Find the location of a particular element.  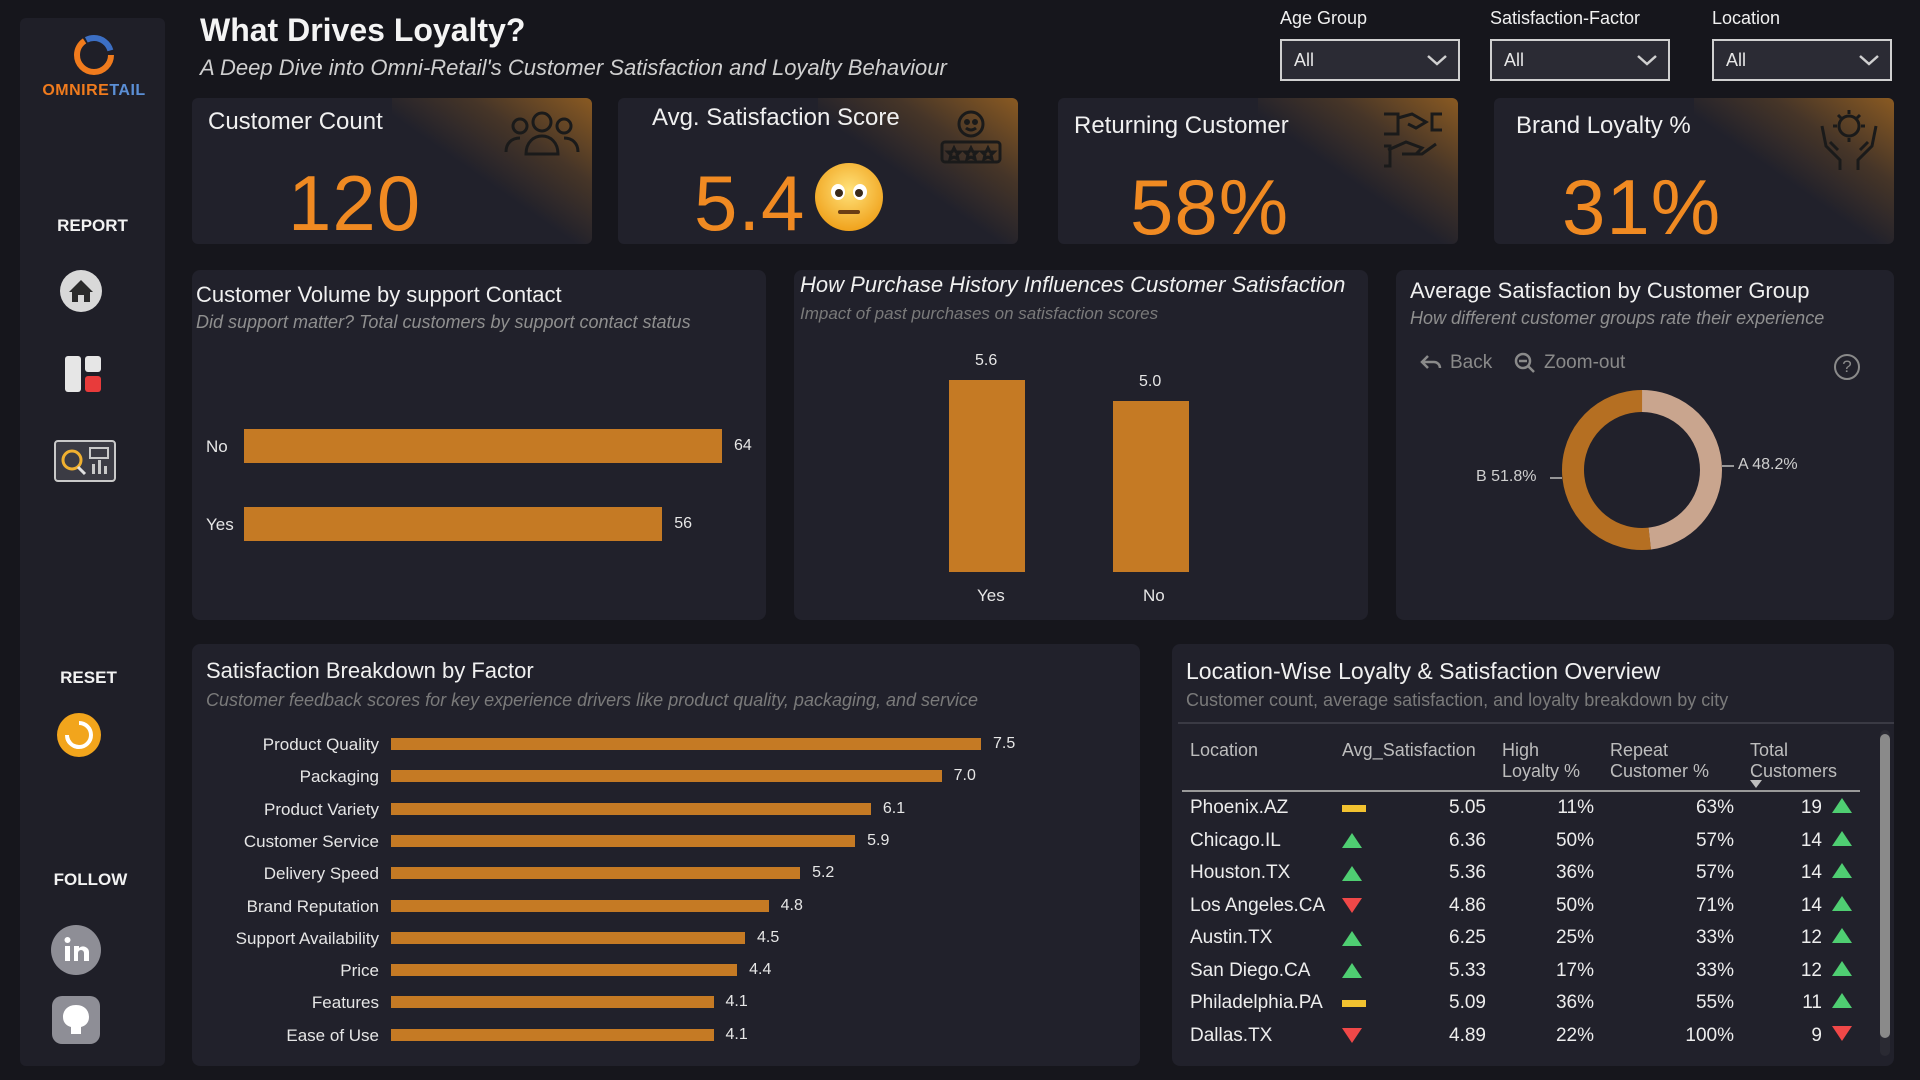

column-header-high-loyalty: High Loyalty % is located at coordinates (1548, 763).